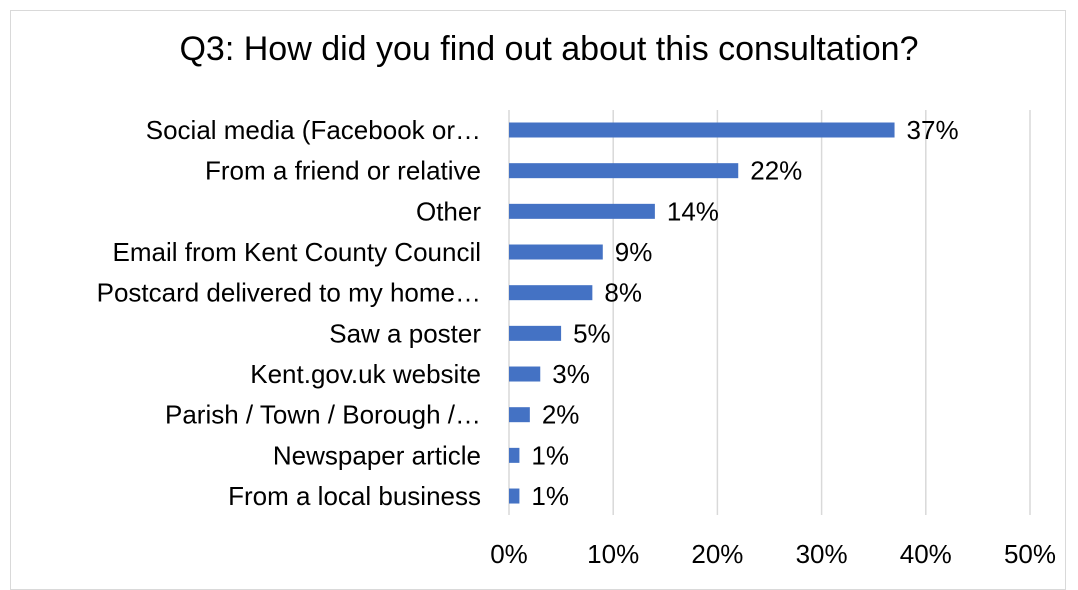 Image resolution: width=1078 pixels, height=590 pixels. Describe the element at coordinates (377, 455) in the screenshot. I see `category-label: Newspaper article` at that location.